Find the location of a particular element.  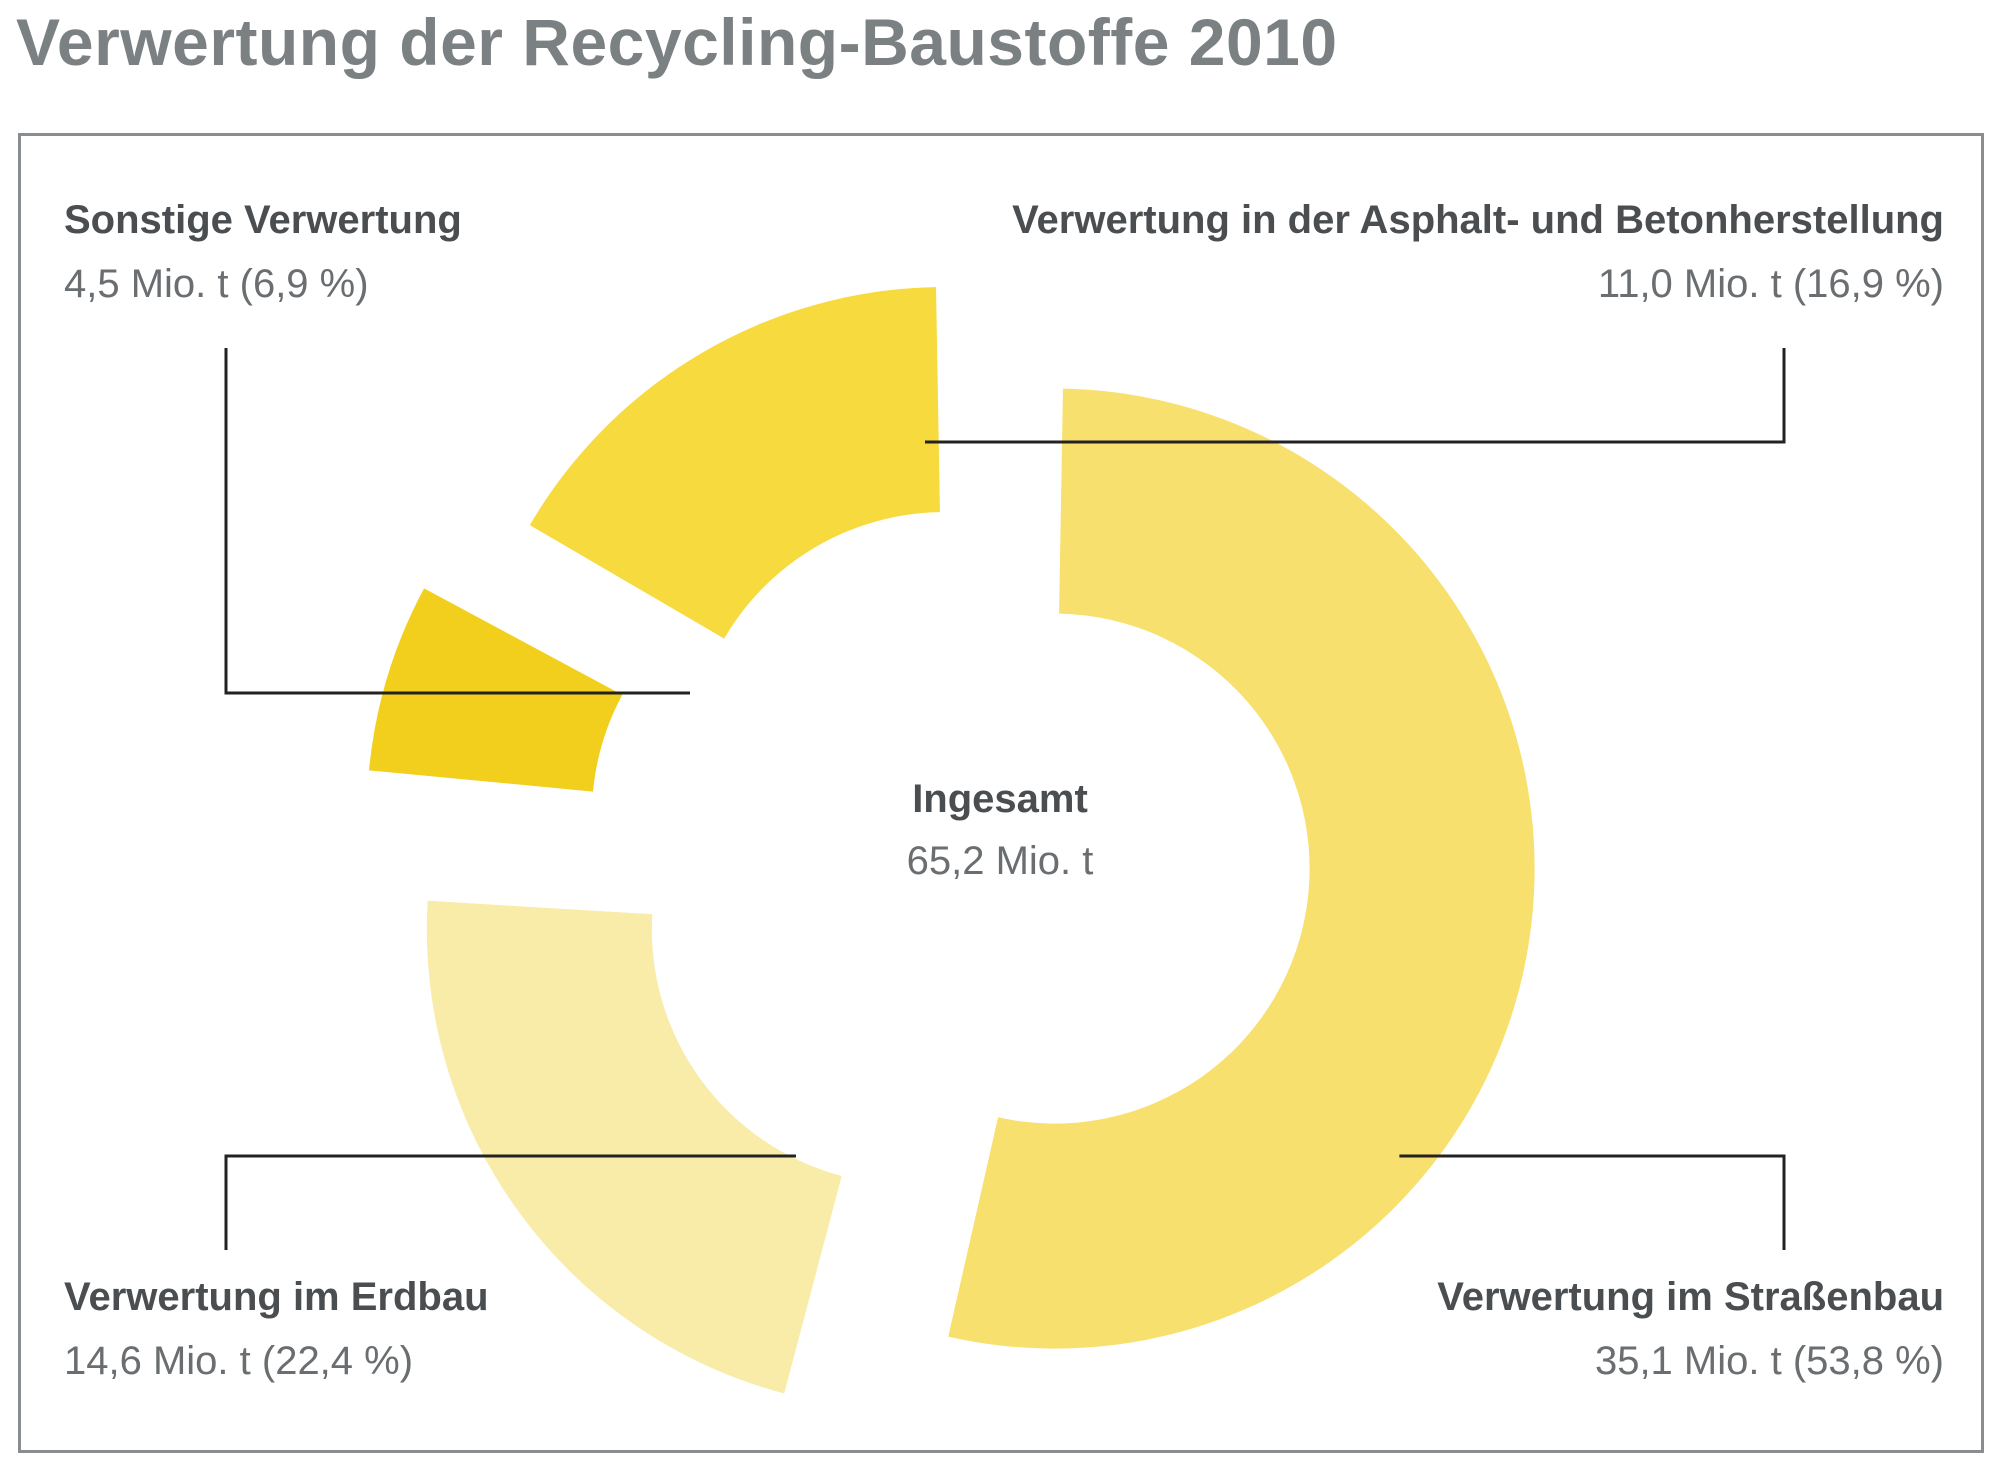

center-total-name: Ingesamt is located at coordinates (1000, 799).